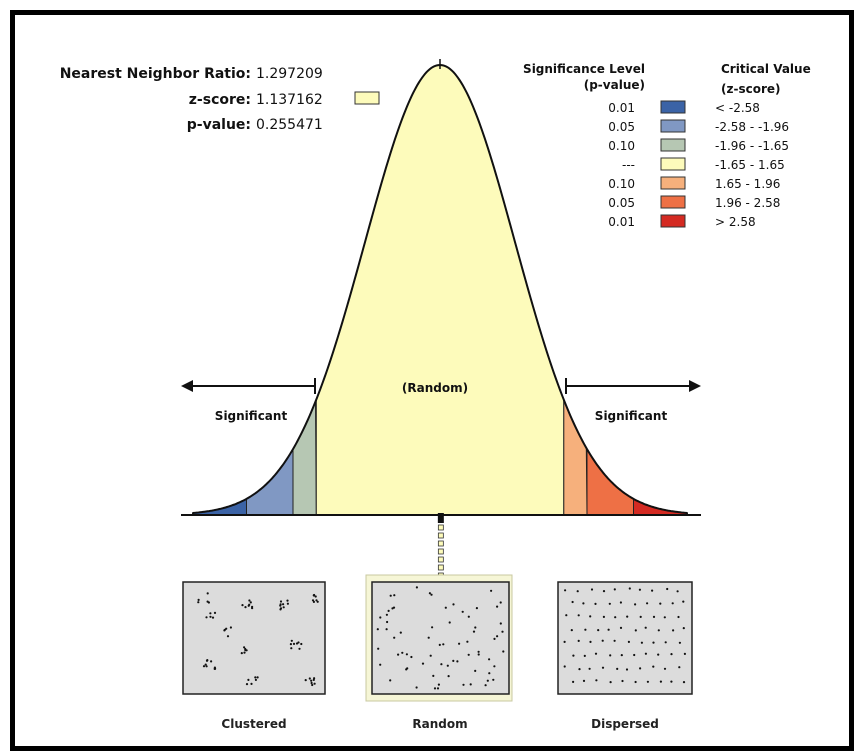 Image resolution: width=861 pixels, height=752 pixels. What do you see at coordinates (735, 222) in the screenshot?
I see `legend-z-range: > 2.58` at bounding box center [735, 222].